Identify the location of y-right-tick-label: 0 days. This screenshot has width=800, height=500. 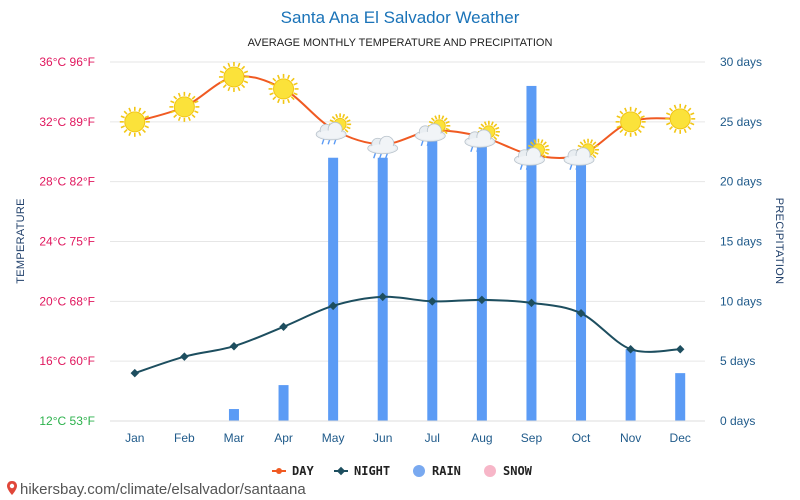
(737, 421).